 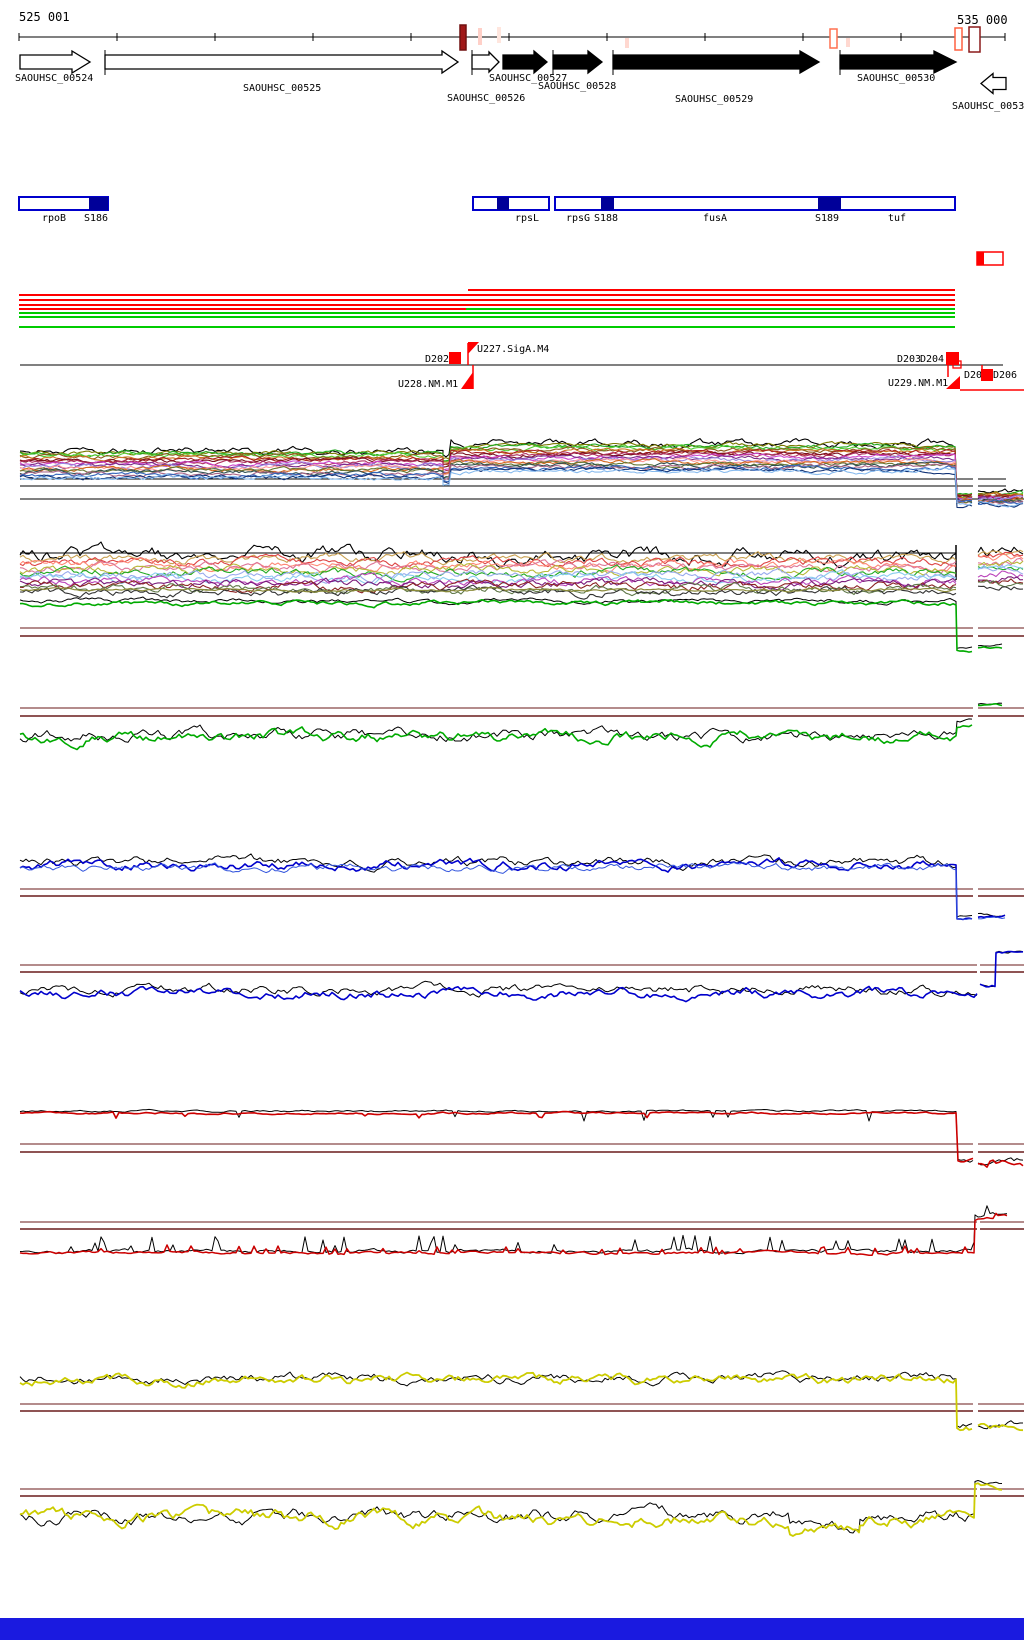 What do you see at coordinates (512, 1629) in the screenshot?
I see `bottom-selection-bar` at bounding box center [512, 1629].